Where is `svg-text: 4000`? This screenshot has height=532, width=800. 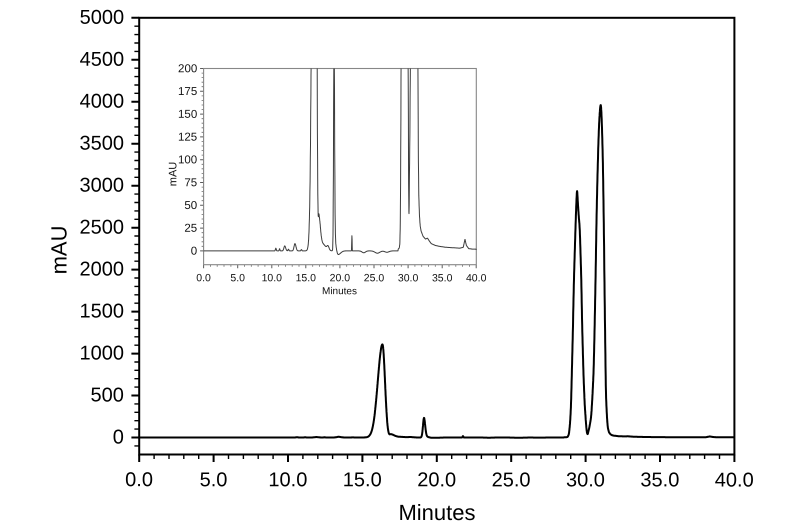 svg-text: 4000 is located at coordinates (102, 102).